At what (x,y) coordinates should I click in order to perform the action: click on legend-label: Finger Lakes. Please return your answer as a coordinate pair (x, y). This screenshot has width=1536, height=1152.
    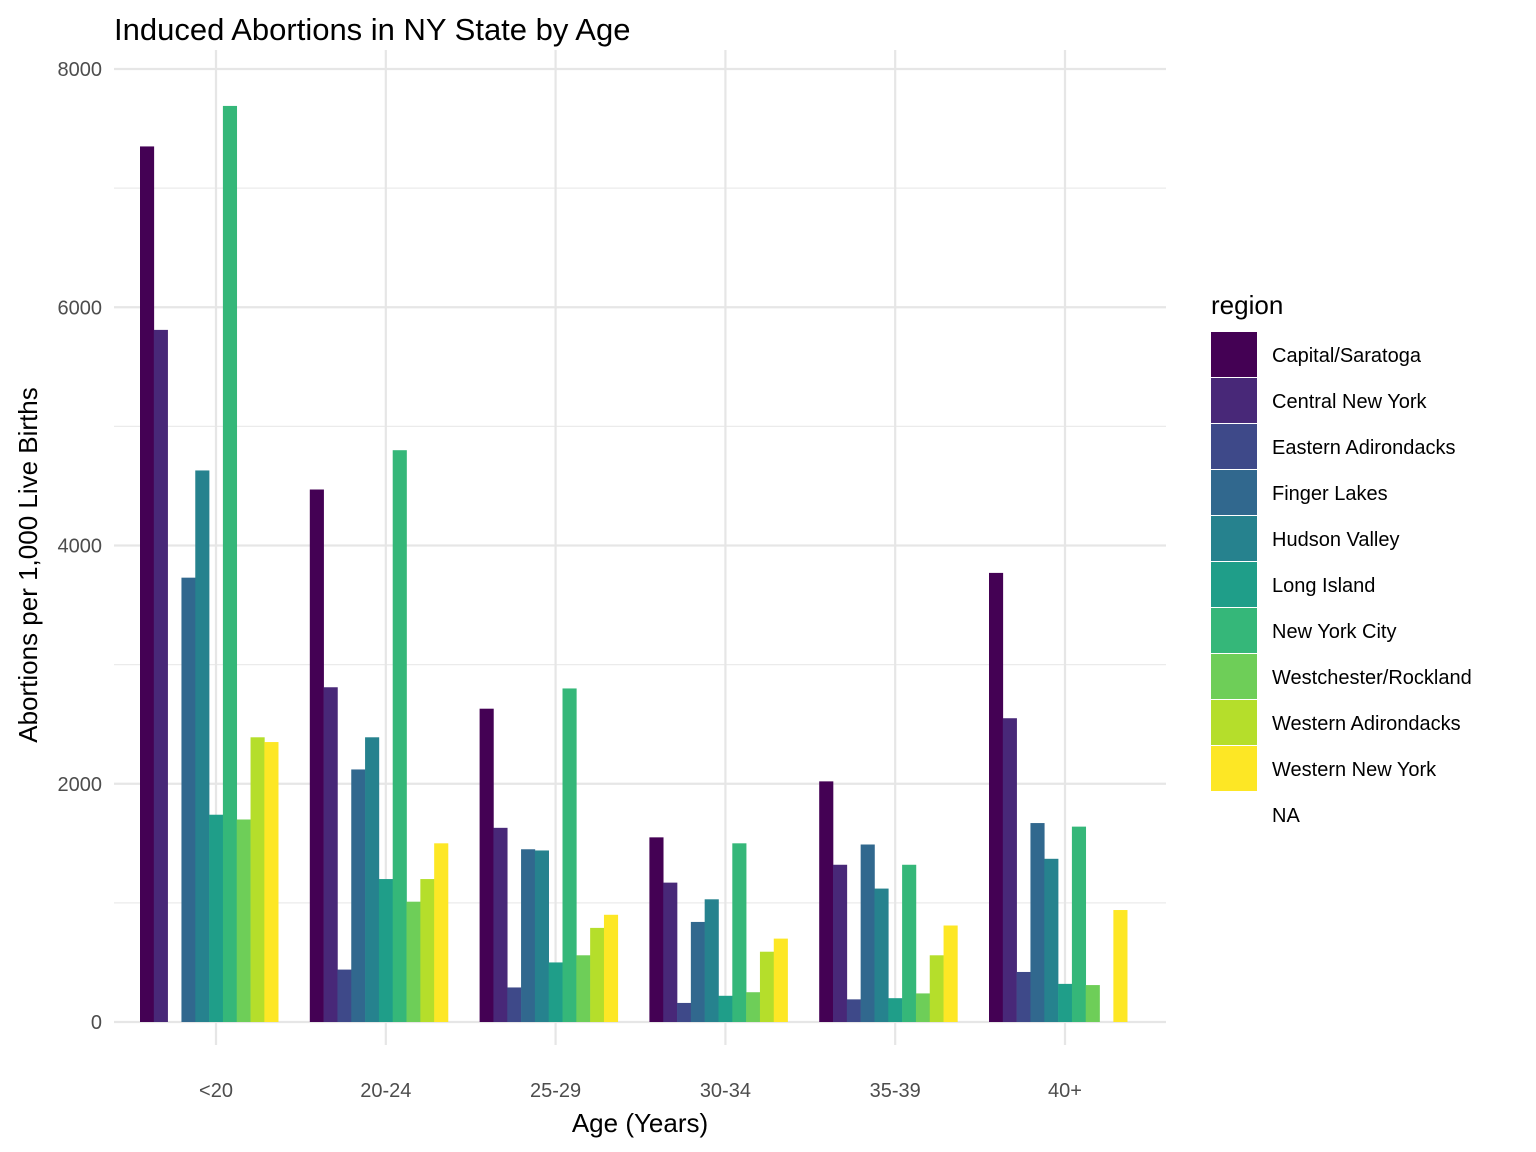
    Looking at the image, I should click on (1330, 494).